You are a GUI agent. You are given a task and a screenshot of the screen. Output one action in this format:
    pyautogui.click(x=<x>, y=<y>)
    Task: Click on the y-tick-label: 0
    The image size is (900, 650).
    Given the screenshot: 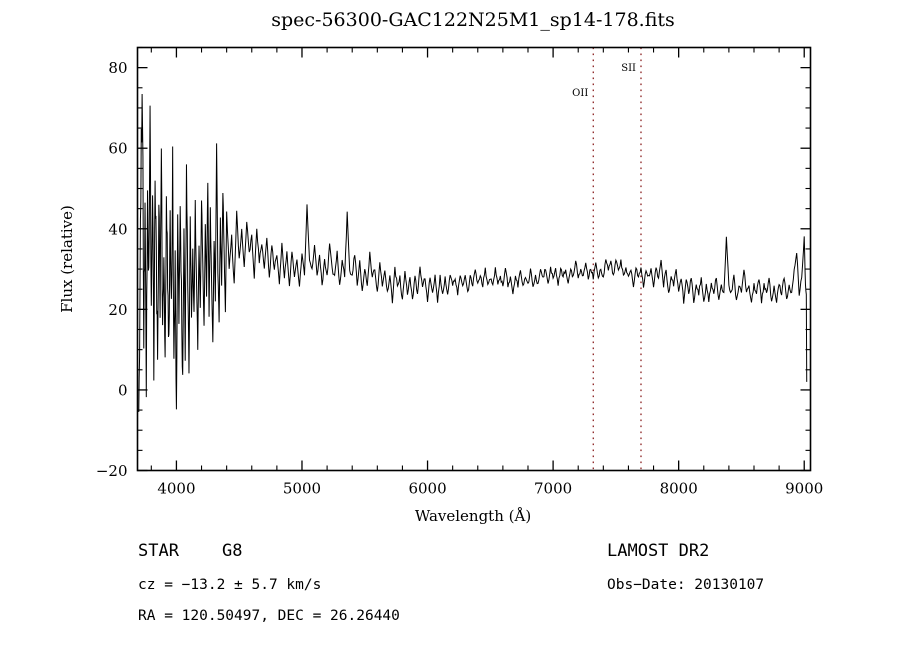 What is the action you would take?
    pyautogui.click(x=123, y=390)
    